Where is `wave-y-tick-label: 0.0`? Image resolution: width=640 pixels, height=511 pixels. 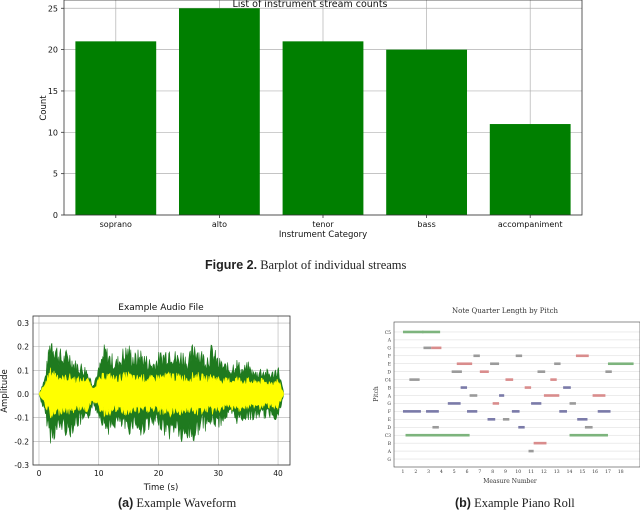
wave-y-tick-label: 0.0 is located at coordinates (23, 394).